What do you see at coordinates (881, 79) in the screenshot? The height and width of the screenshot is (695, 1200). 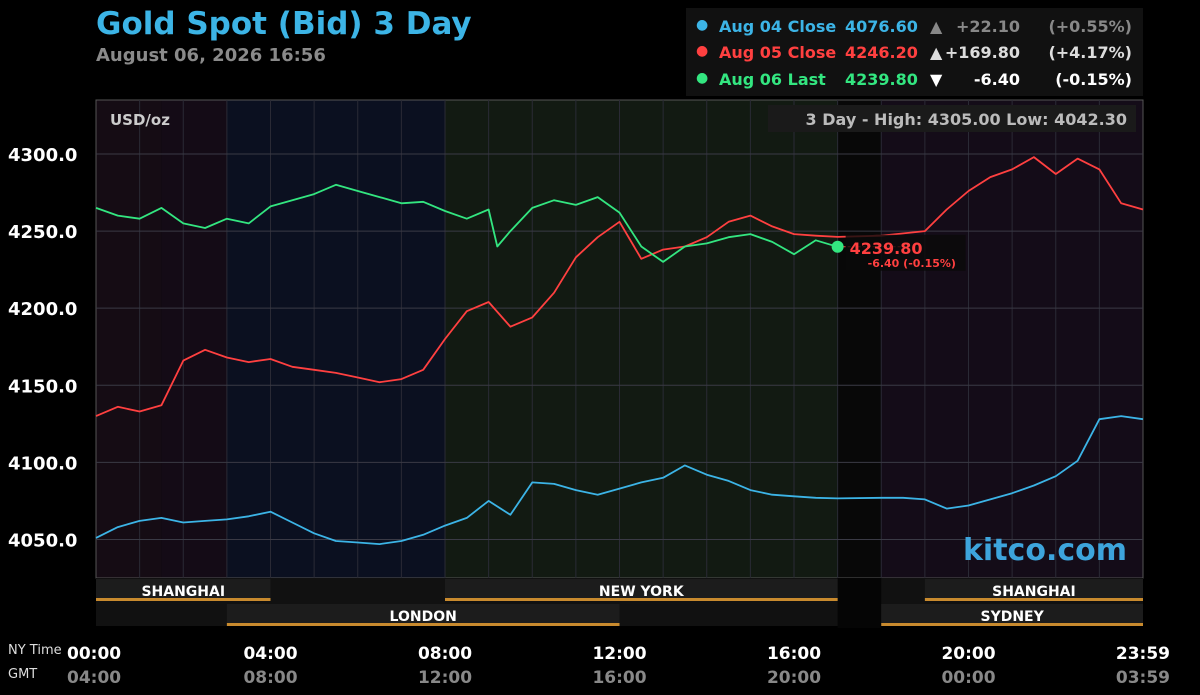 I see `legend-value: 4239.80` at bounding box center [881, 79].